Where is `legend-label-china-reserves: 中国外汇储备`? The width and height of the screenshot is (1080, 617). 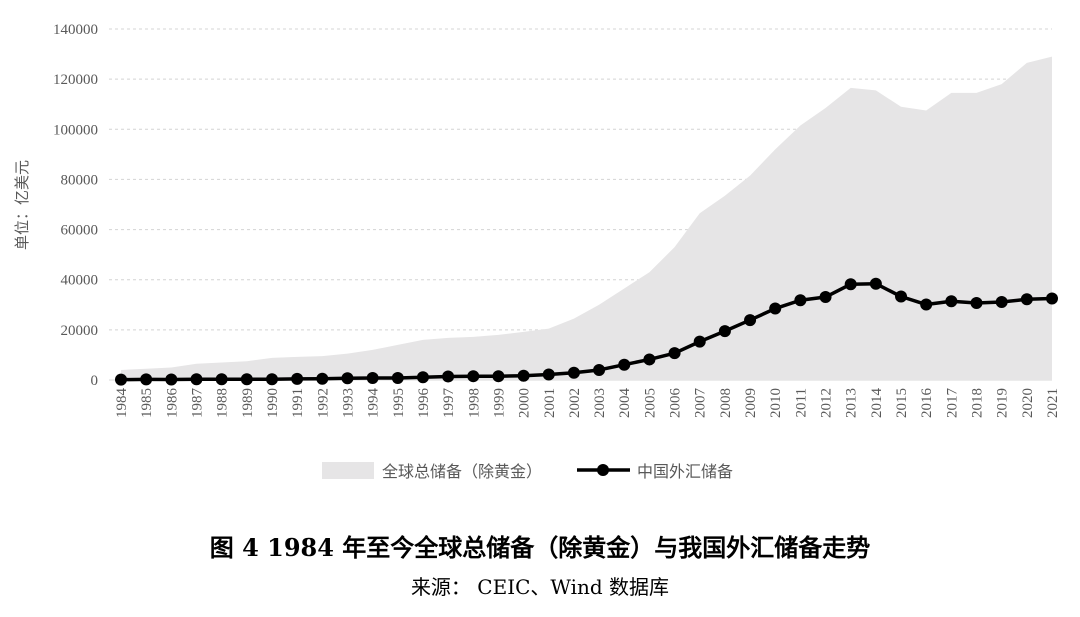 legend-label-china-reserves: 中国外汇储备 is located at coordinates (685, 471).